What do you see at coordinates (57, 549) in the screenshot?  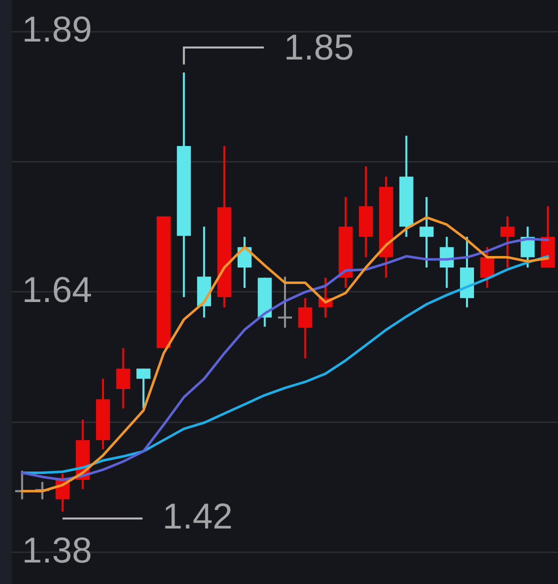 I see `y-tick-label: 1.38` at bounding box center [57, 549].